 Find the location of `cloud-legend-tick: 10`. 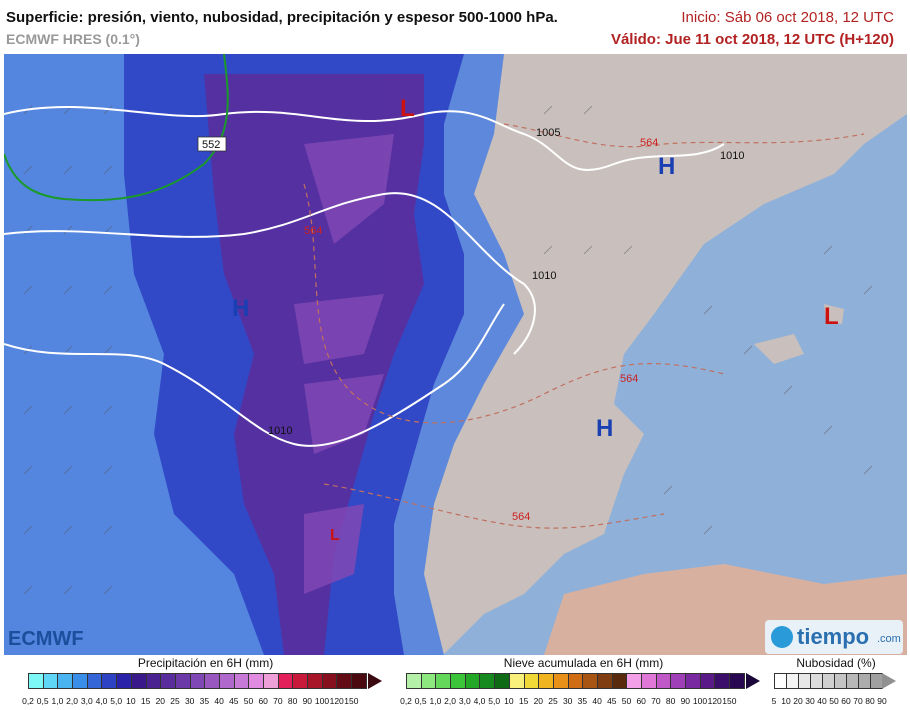

cloud-legend-tick: 10 is located at coordinates (786, 701).